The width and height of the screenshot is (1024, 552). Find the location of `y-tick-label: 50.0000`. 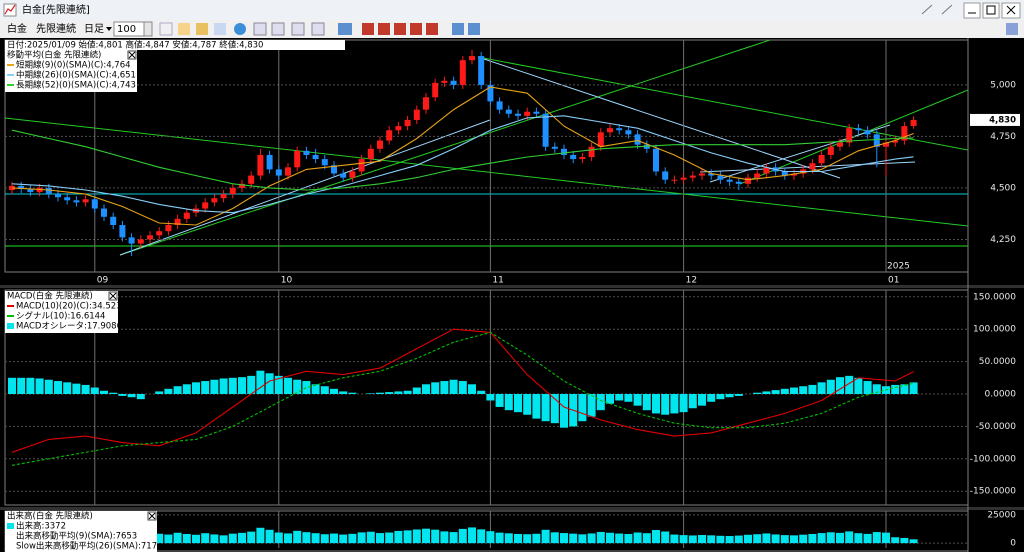

y-tick-label: 50.0000 is located at coordinates (997, 362).